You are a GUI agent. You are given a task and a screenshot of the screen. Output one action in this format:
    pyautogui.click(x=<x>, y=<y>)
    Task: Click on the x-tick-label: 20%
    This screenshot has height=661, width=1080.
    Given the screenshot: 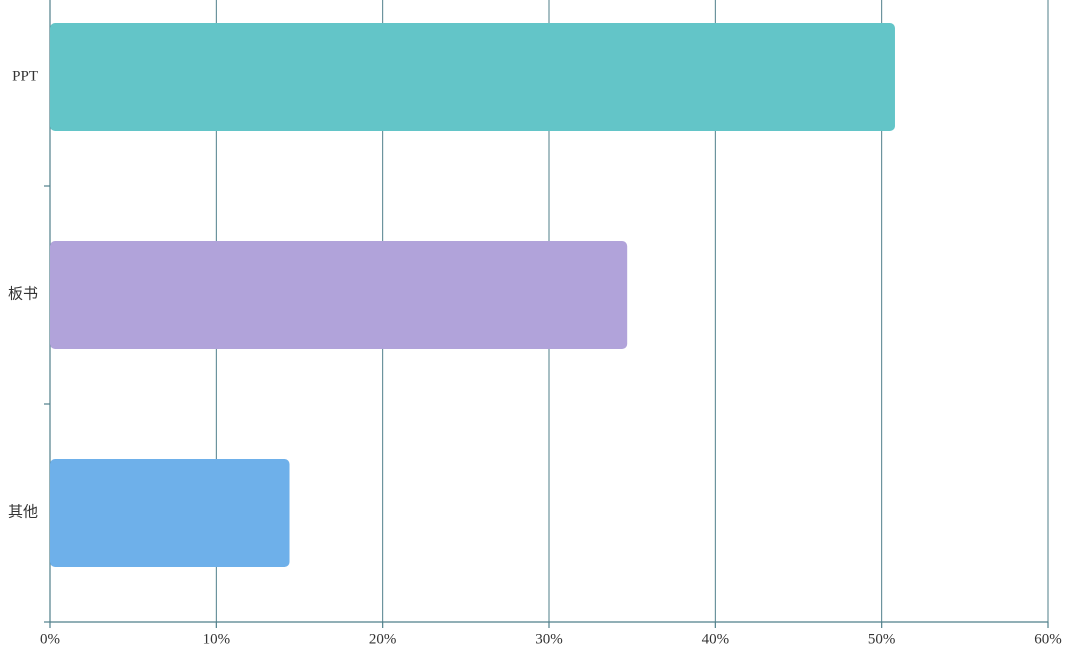 What is the action you would take?
    pyautogui.click(x=383, y=639)
    